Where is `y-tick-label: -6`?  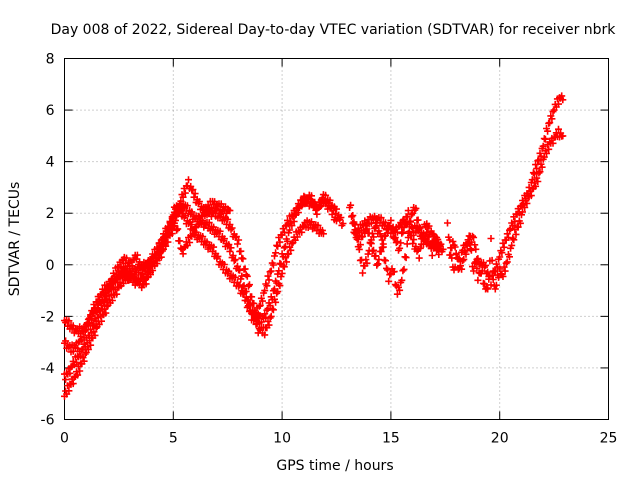 y-tick-label: -6 is located at coordinates (48, 421).